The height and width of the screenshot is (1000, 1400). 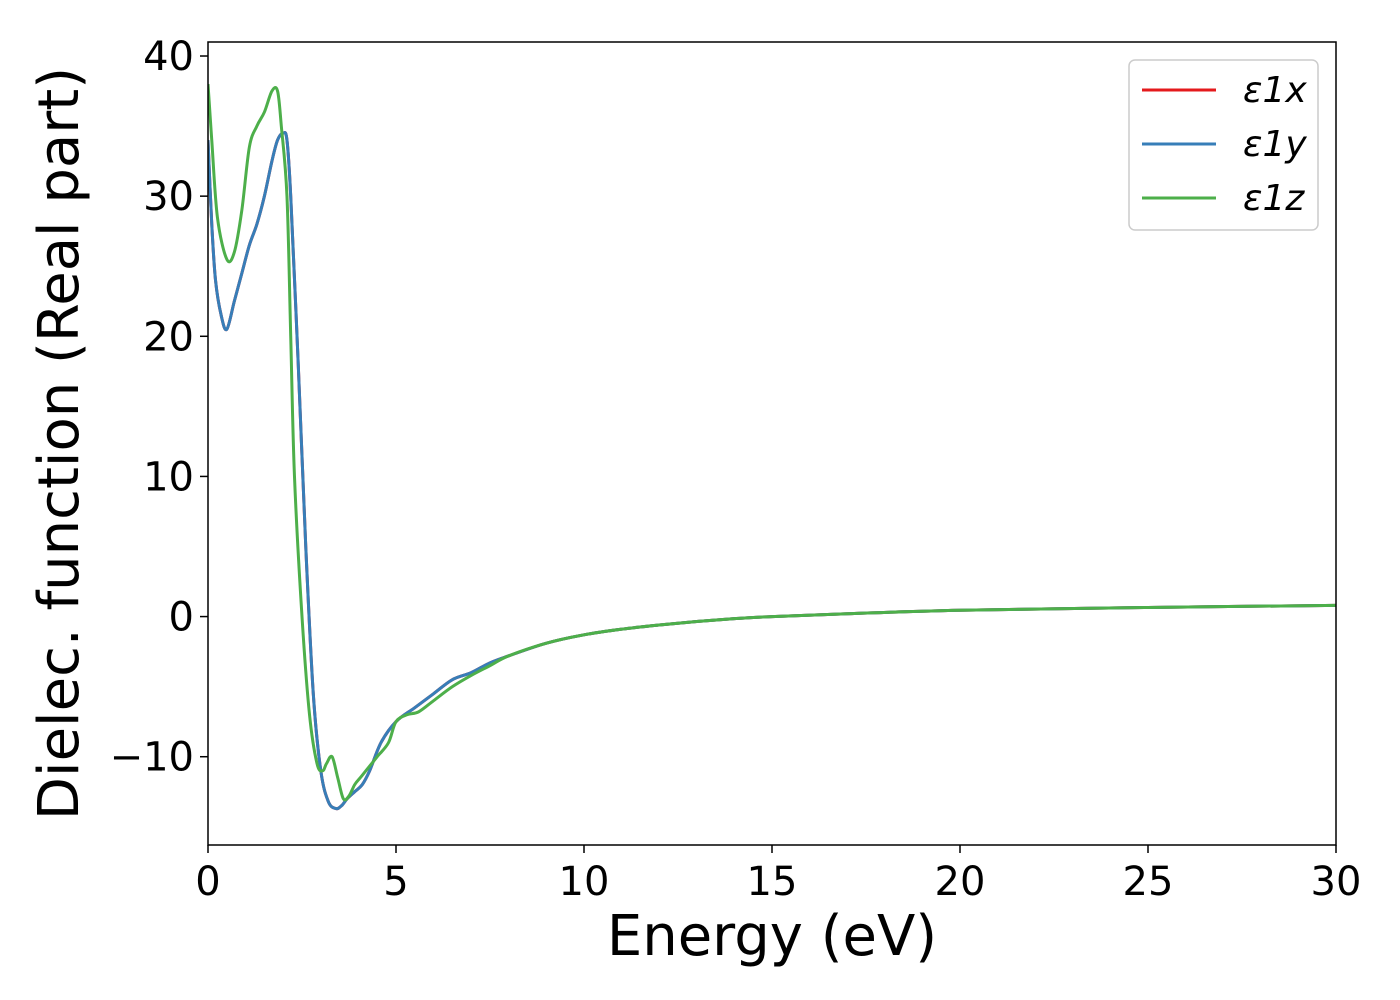 What do you see at coordinates (395, 882) in the screenshot?
I see `x-tick-label: 5` at bounding box center [395, 882].